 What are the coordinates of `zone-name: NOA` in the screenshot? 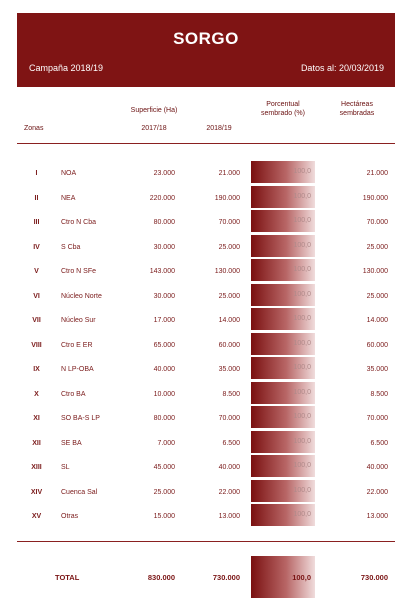 It's located at (69, 173).